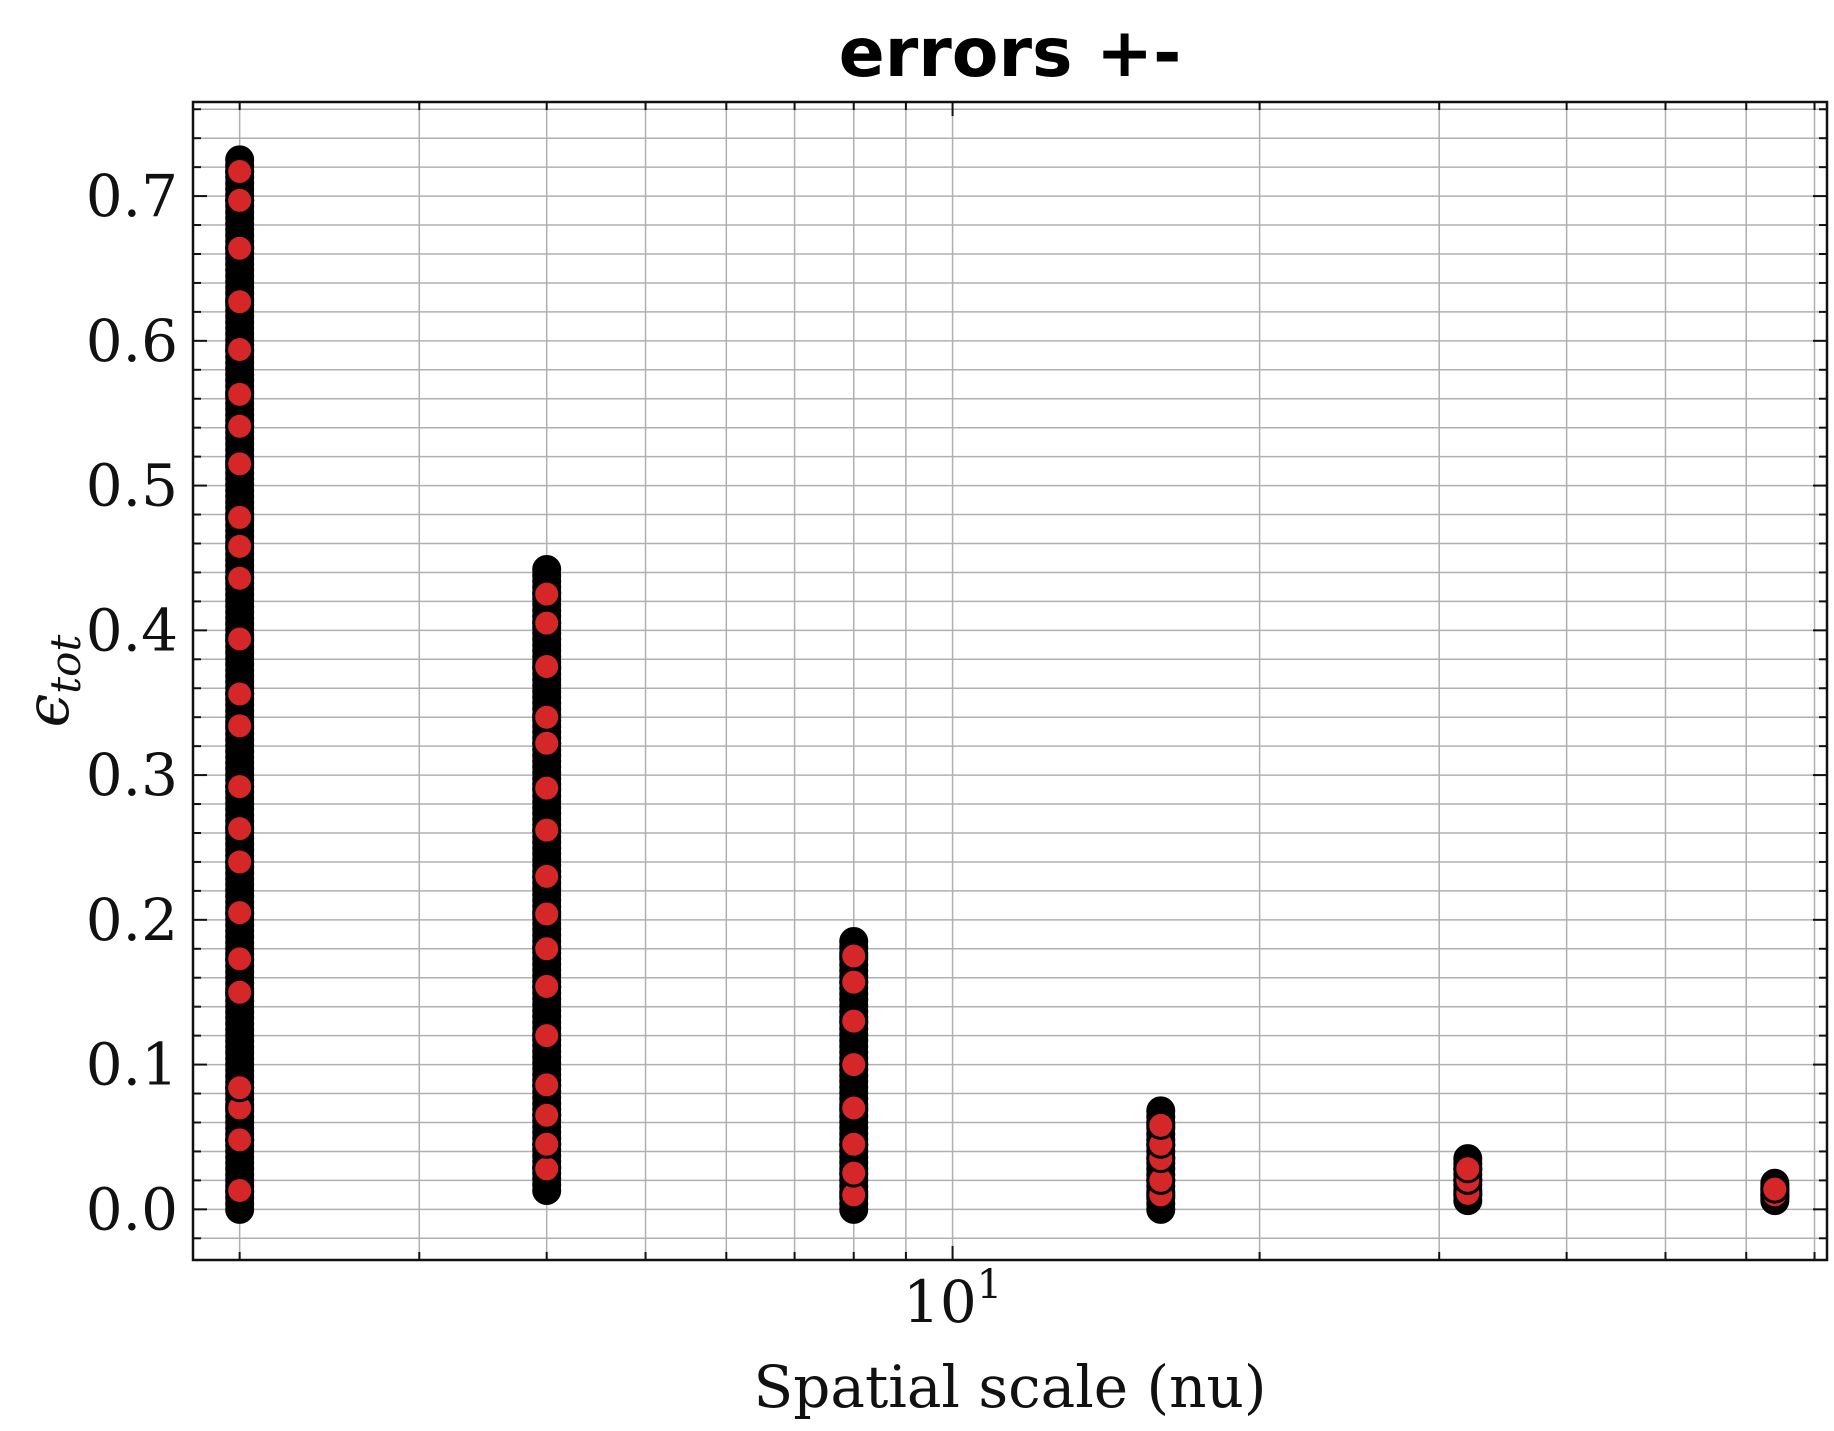 The width and height of the screenshot is (1834, 1431). What do you see at coordinates (1010, 53) in the screenshot?
I see `chart-title: errors +-` at bounding box center [1010, 53].